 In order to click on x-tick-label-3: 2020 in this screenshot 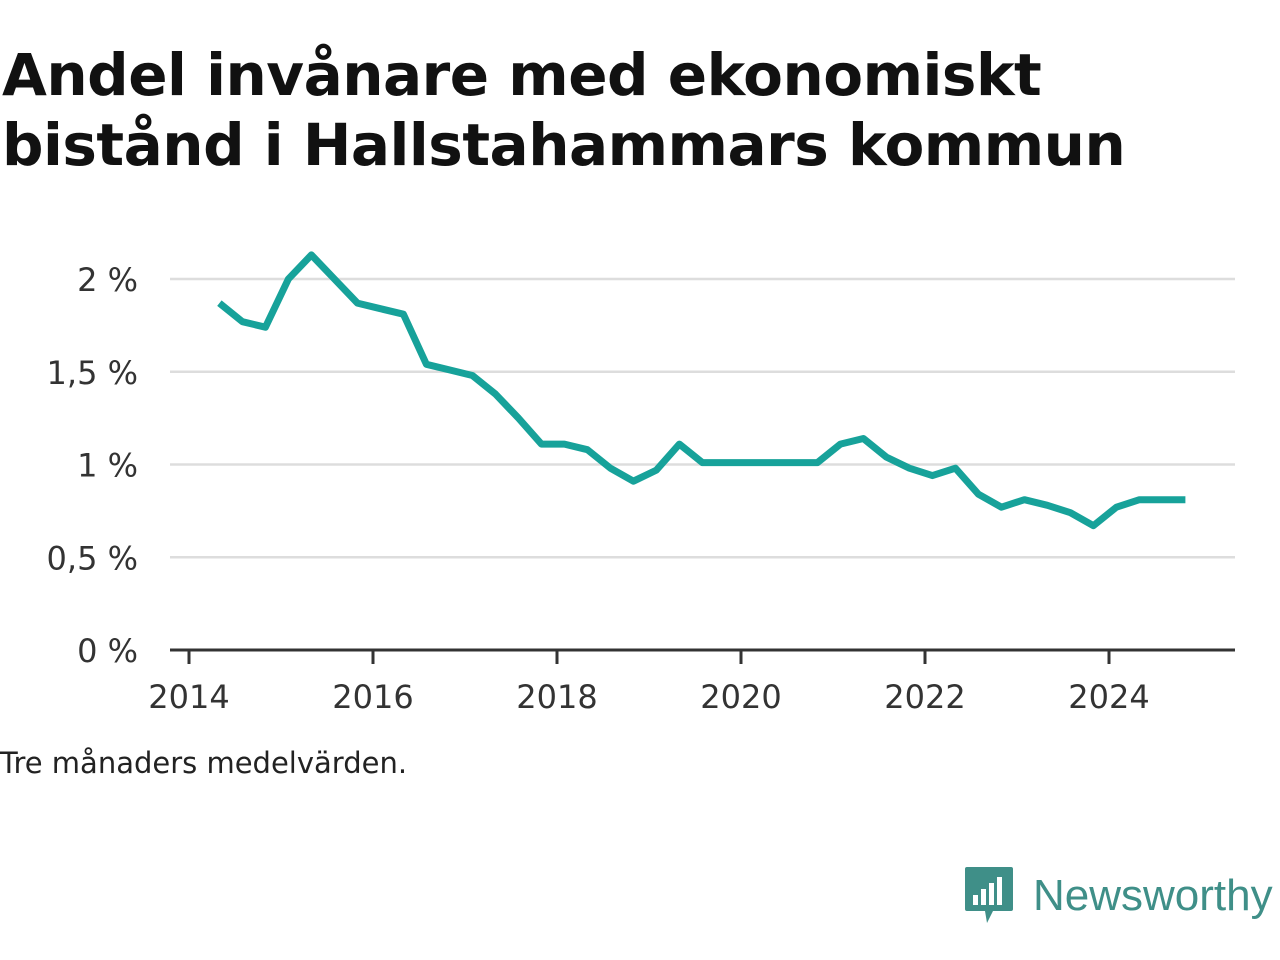, I will do `click(740, 697)`.